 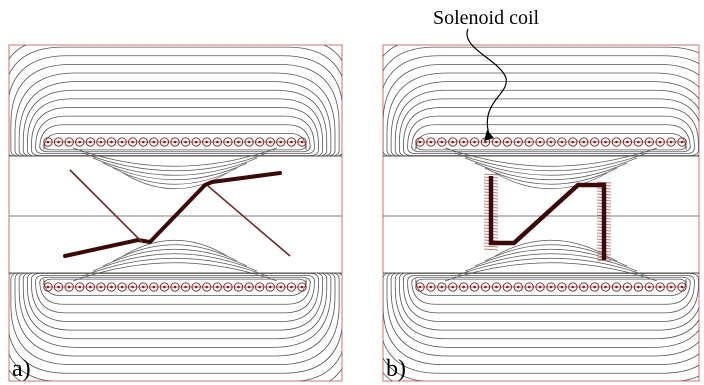 I want to click on annotation-arrowhead, so click(x=489, y=135).